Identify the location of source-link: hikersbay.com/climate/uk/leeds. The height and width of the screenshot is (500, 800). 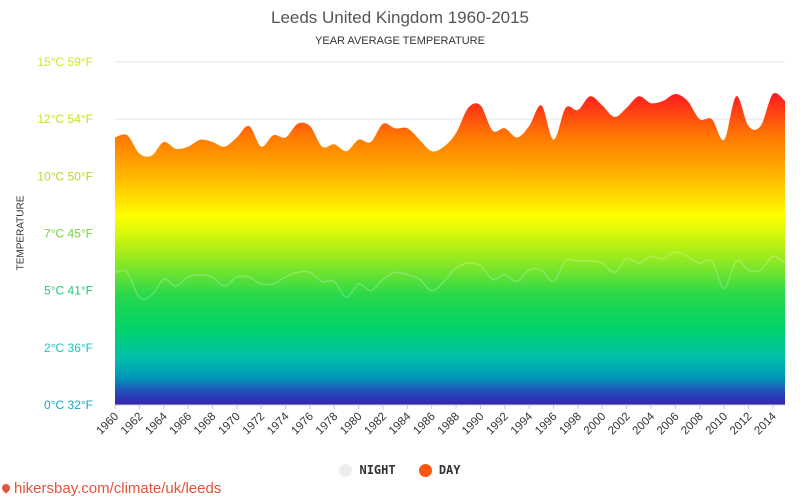
(110, 488).